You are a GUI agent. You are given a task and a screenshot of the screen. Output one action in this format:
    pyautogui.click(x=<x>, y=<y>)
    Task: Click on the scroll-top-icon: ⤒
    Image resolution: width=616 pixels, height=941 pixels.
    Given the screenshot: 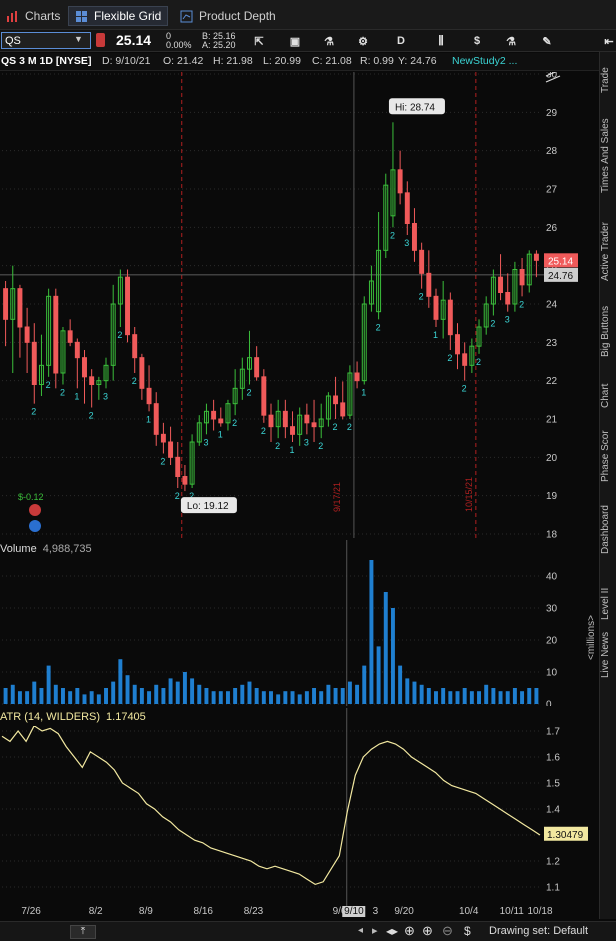 What is the action you would take?
    pyautogui.click(x=83, y=932)
    